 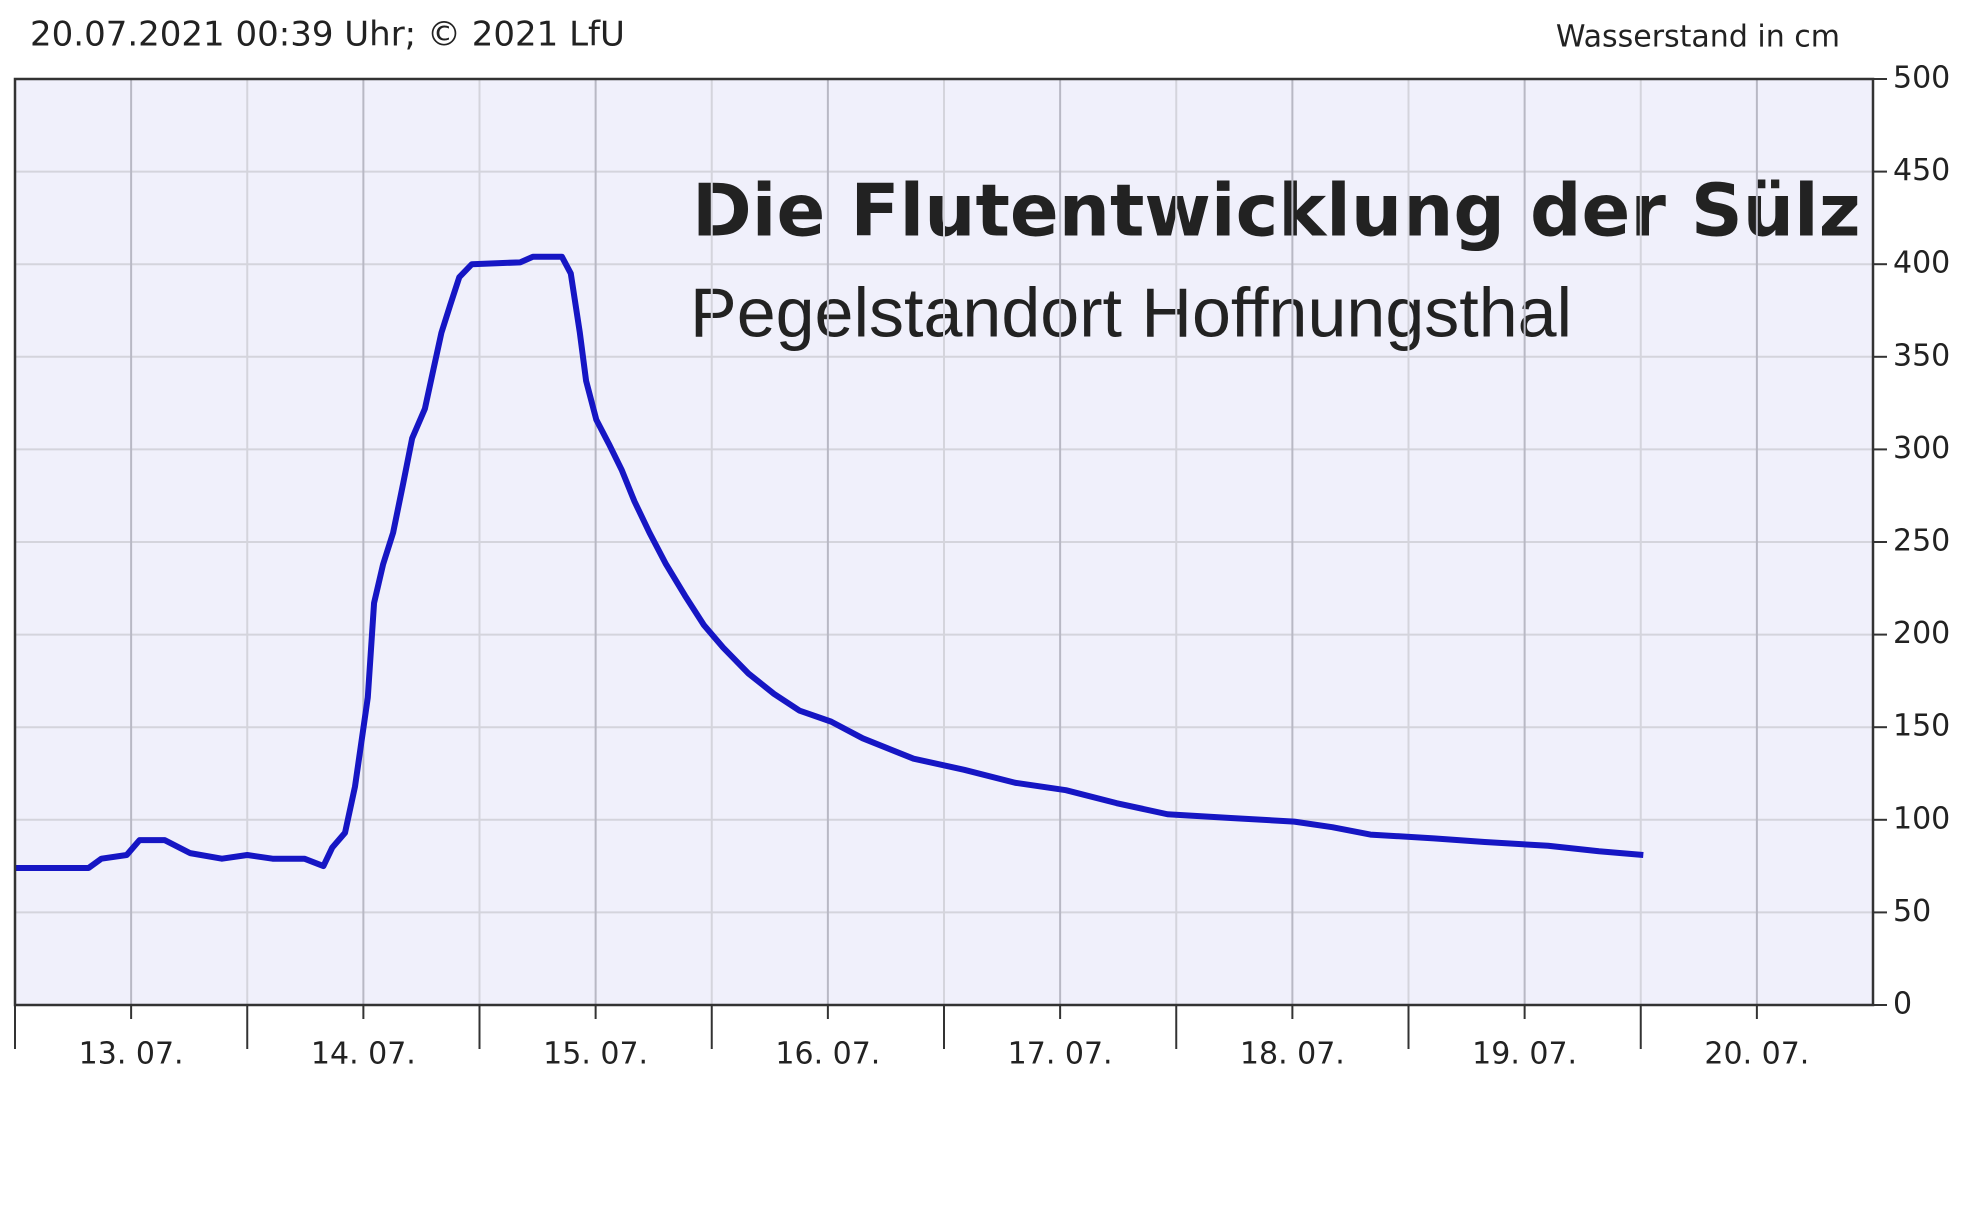 I want to click on y-axis-label: Wasserstand in cm, so click(x=1698, y=37).